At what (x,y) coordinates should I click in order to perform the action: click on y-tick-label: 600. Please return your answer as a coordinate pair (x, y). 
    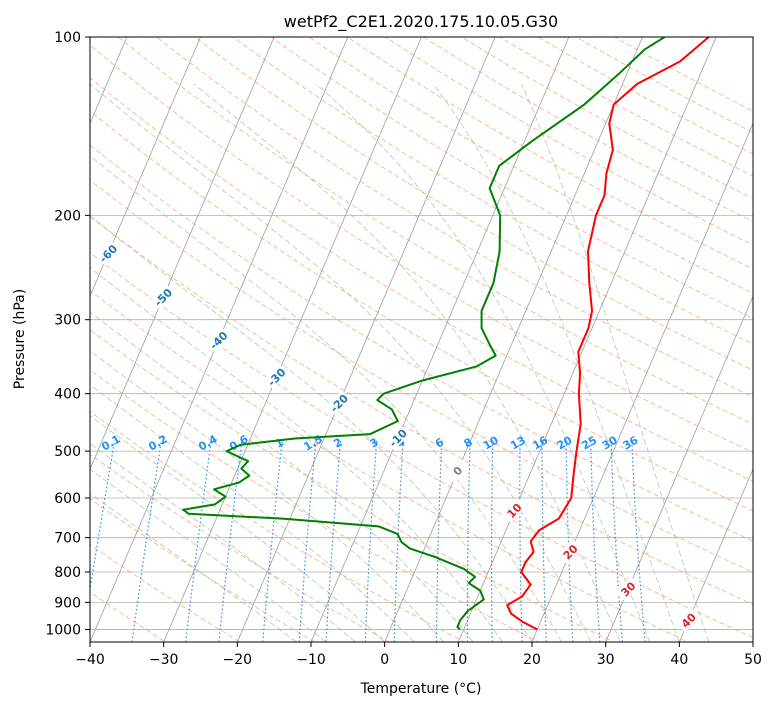
    Looking at the image, I should click on (67, 499).